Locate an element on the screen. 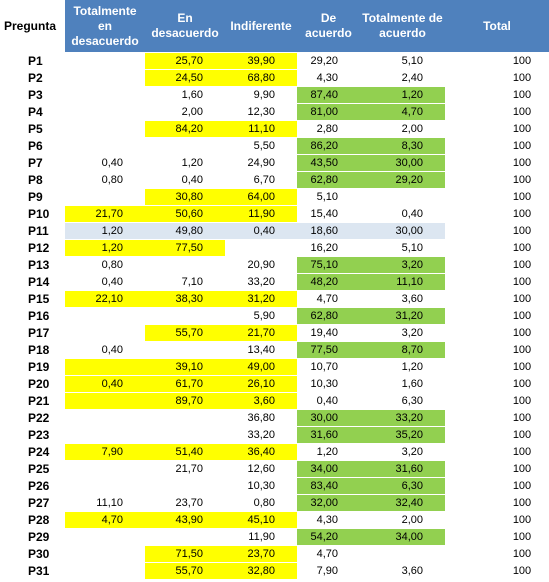 The height and width of the screenshot is (582, 549). question-label: P25 is located at coordinates (32, 469).